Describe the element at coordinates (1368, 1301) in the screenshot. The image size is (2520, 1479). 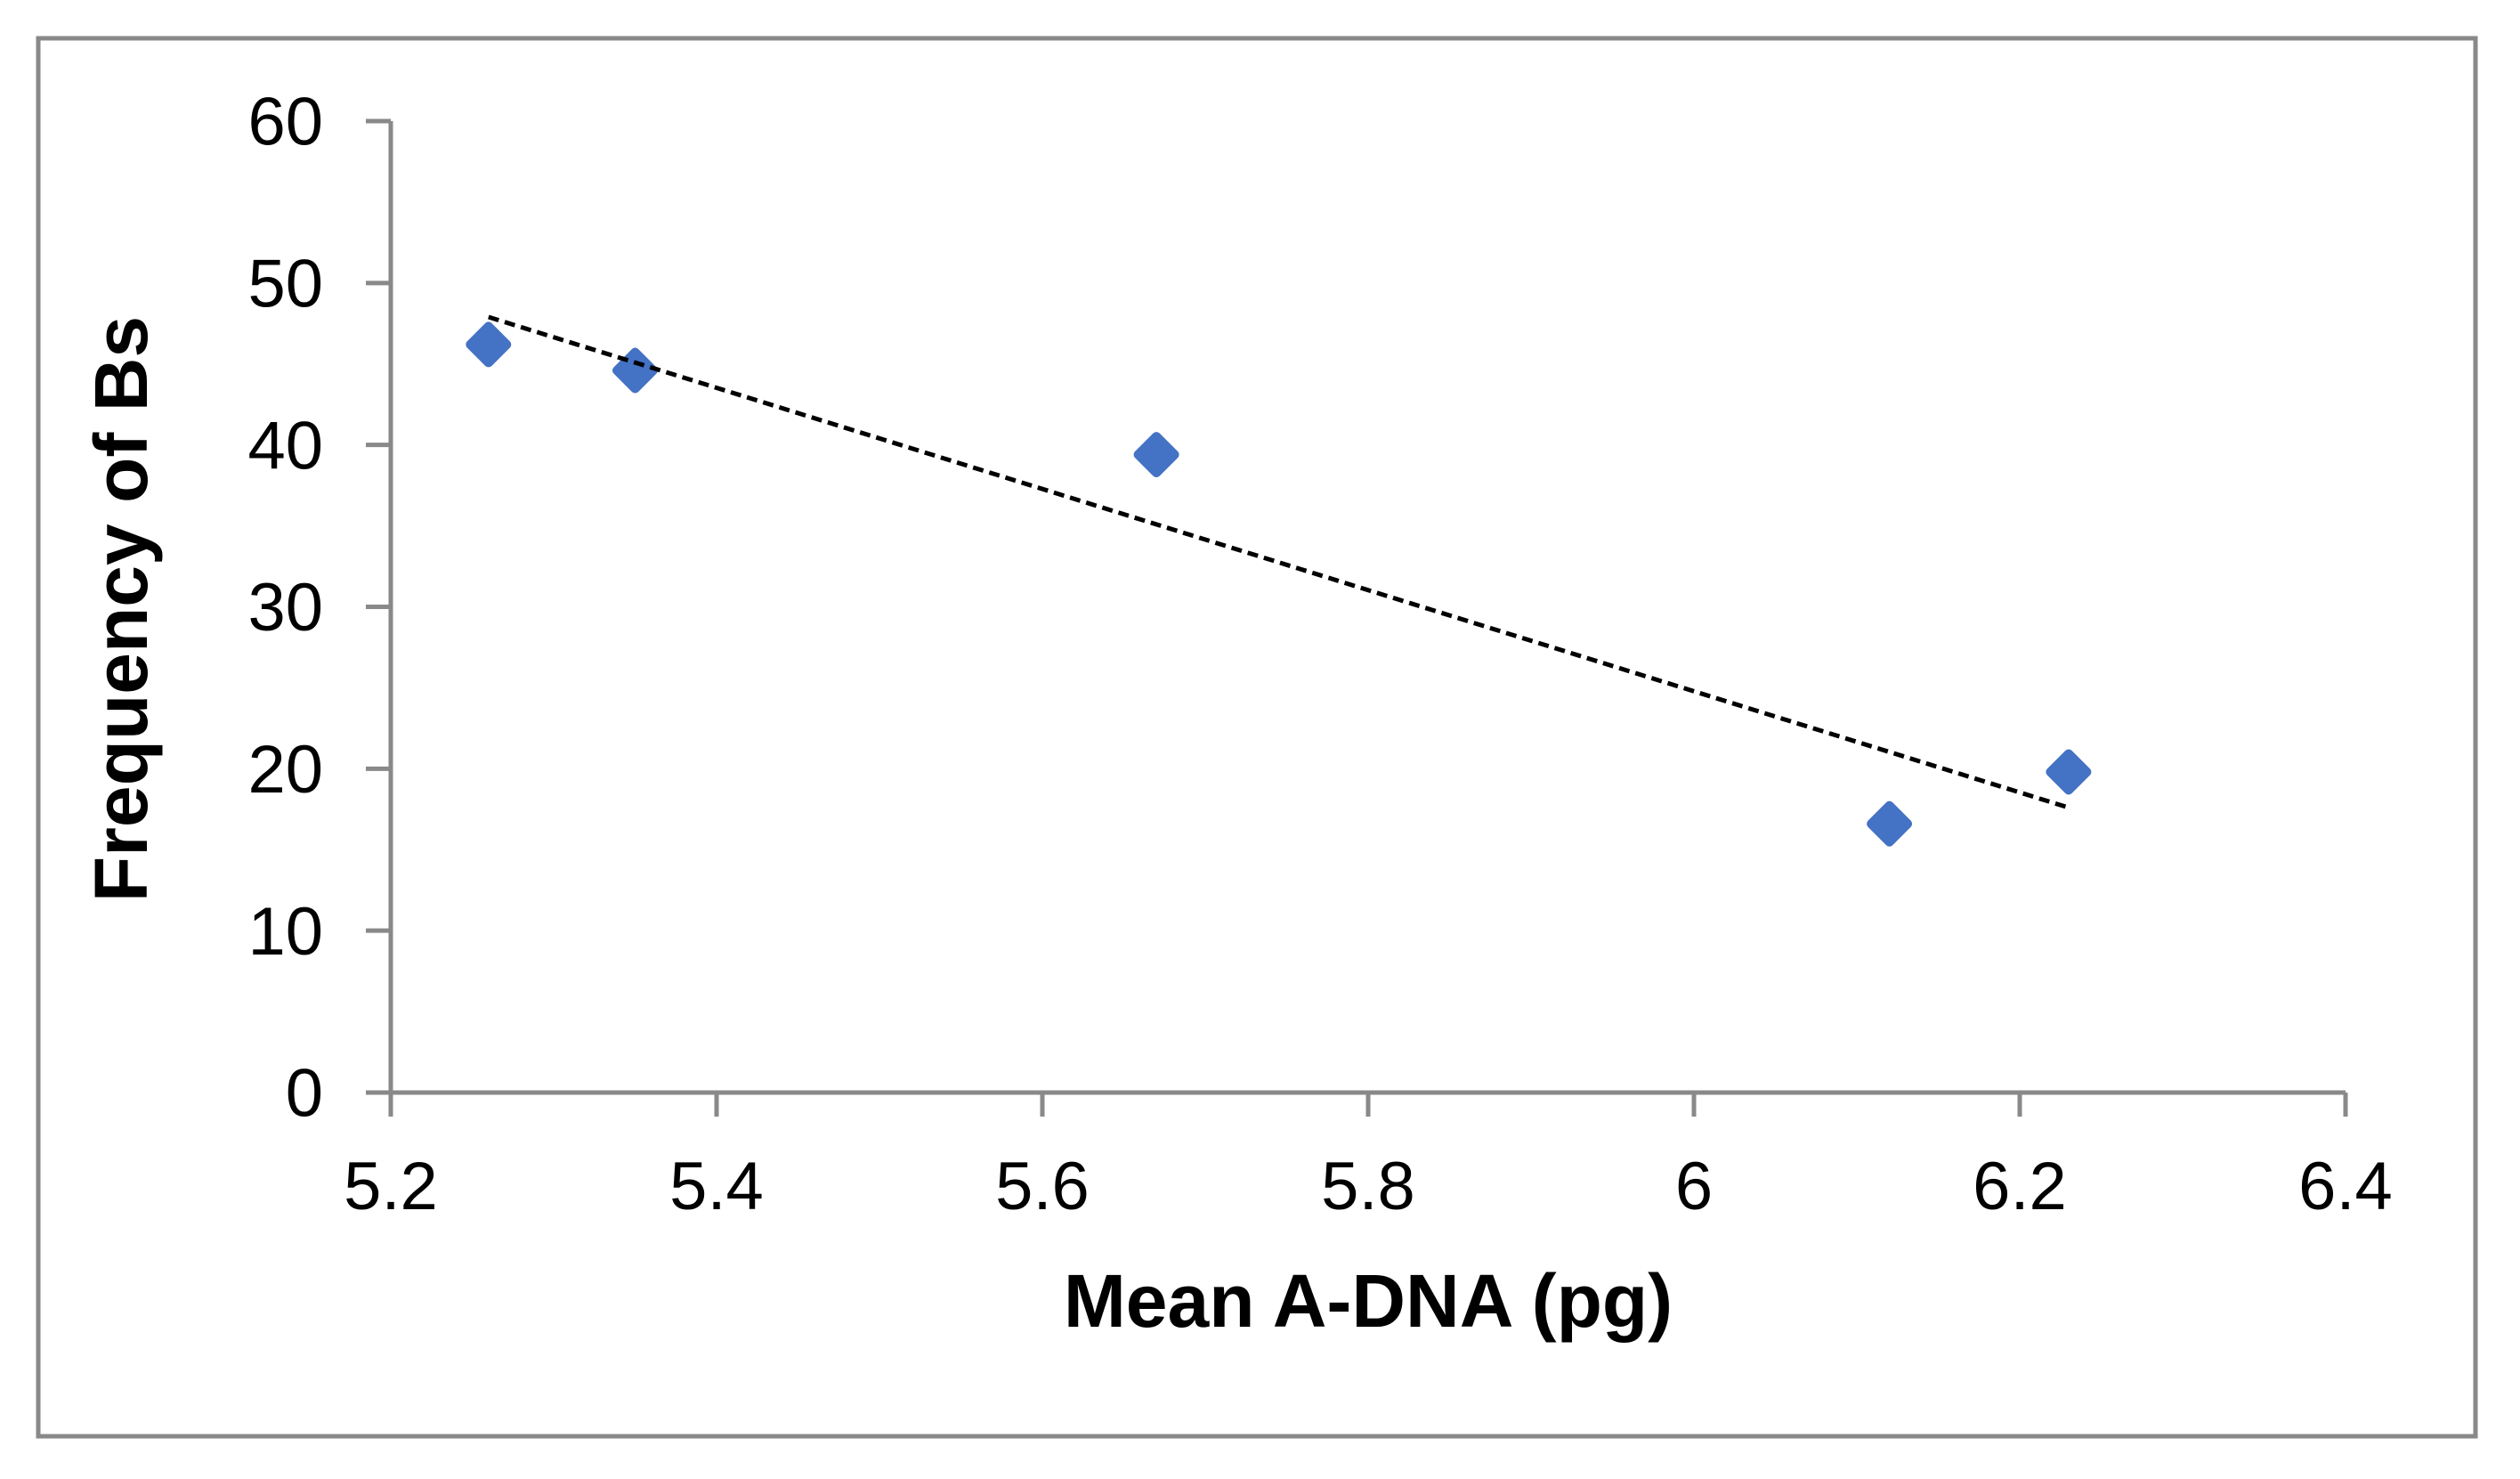
I see `x-axis-title: Mean A-DNA (pg)` at that location.